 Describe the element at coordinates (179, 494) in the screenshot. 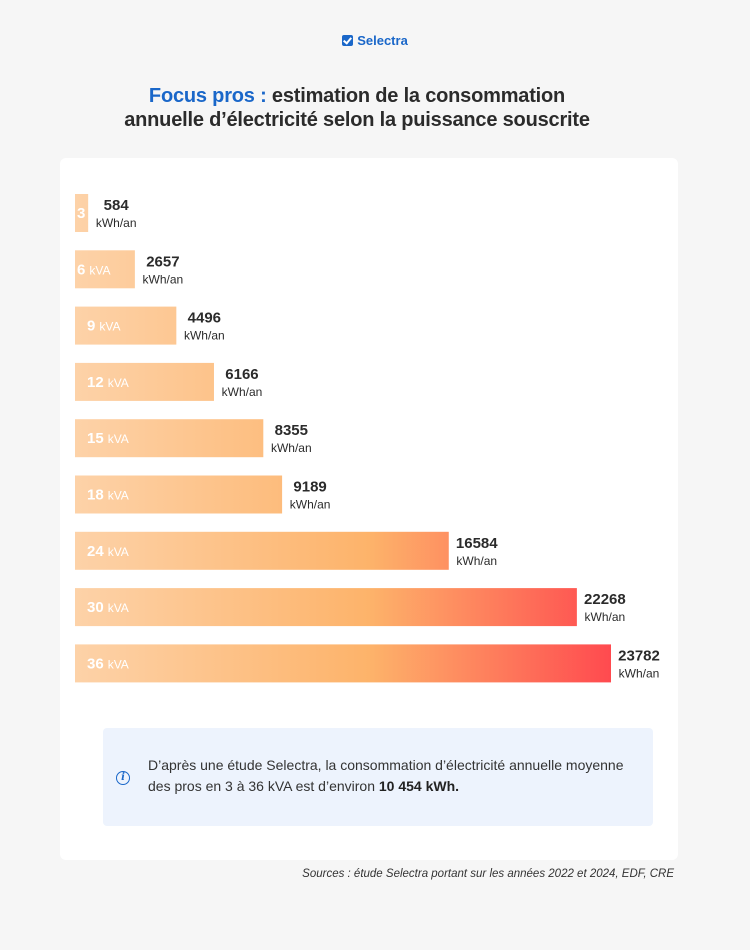

I see `bar-18-kva` at that location.